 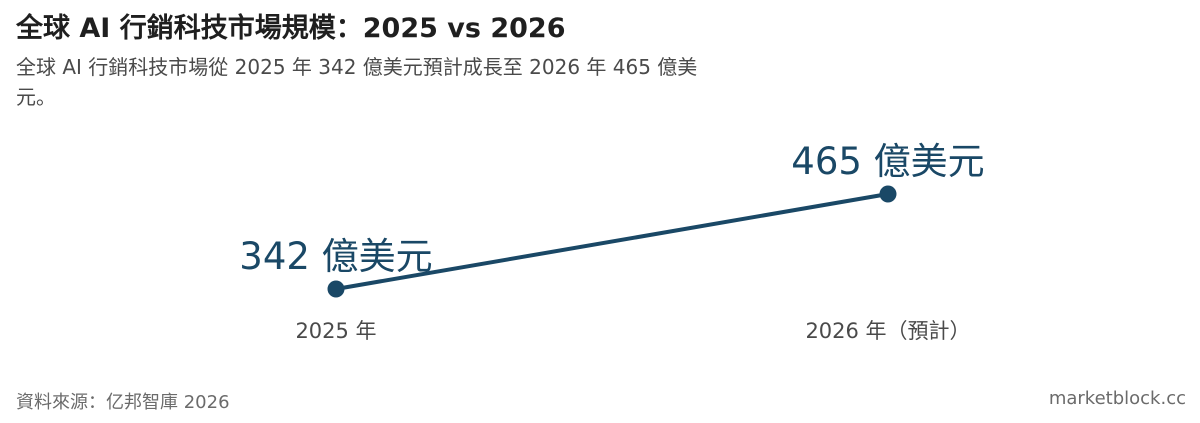 I want to click on source-note: 資料來源：亿邦智庫 2026, so click(x=123, y=402).